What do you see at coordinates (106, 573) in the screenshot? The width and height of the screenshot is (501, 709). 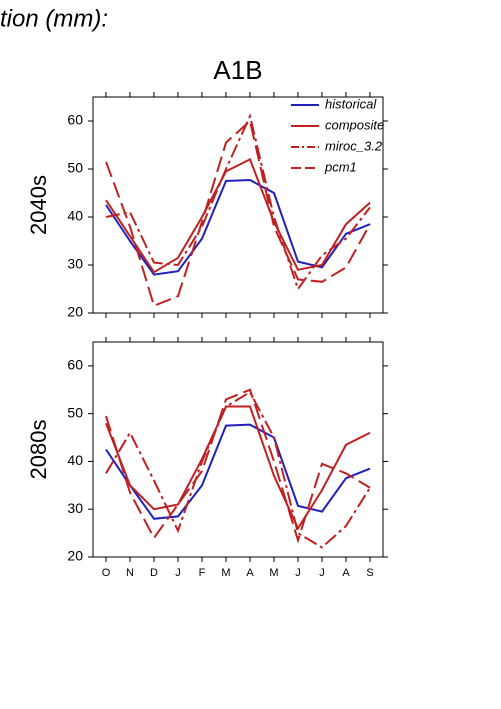 I see `x-tick-label: O` at bounding box center [106, 573].